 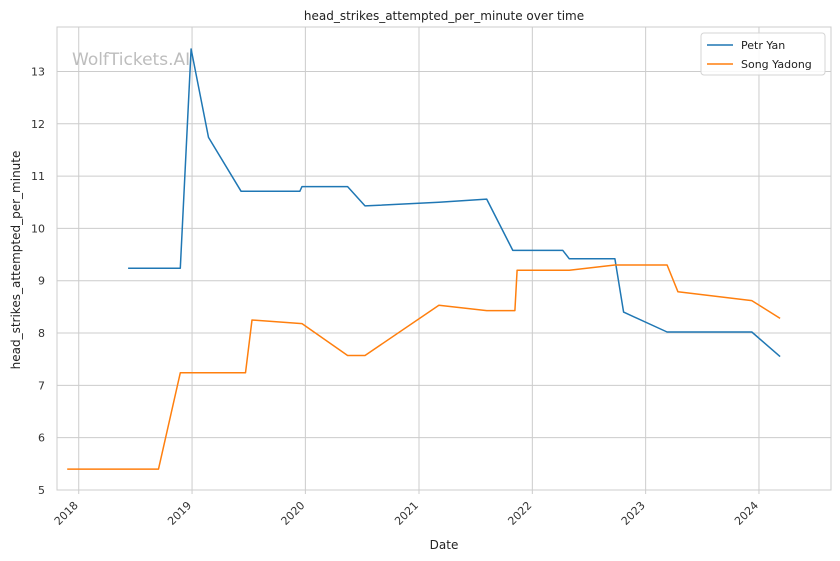 I want to click on y-tick-label: 13, so click(x=38, y=71).